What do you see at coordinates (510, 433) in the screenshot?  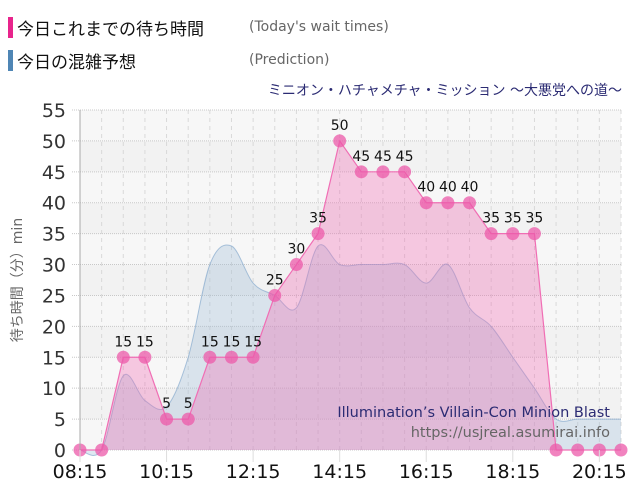 I see `watermark-url: https://usjreal.asumirai.info` at bounding box center [510, 433].